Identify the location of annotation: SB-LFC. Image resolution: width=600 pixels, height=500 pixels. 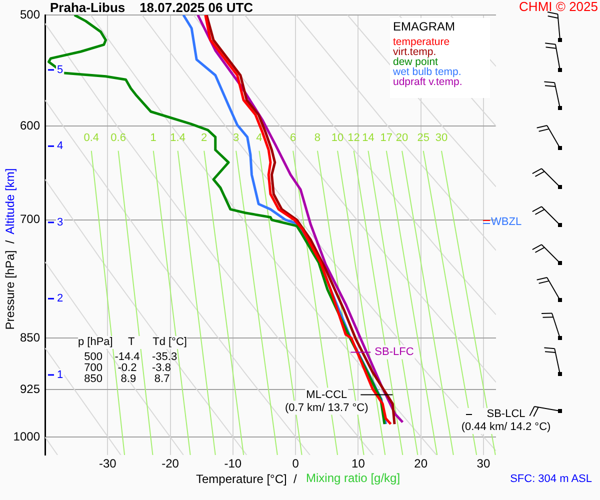
(394, 352).